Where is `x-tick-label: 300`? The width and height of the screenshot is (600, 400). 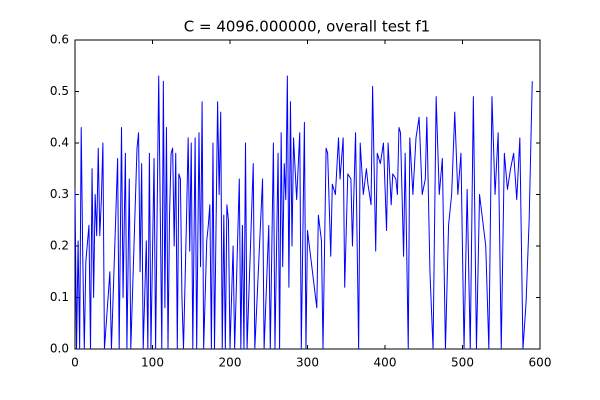
x-tick-label: 300 is located at coordinates (307, 363).